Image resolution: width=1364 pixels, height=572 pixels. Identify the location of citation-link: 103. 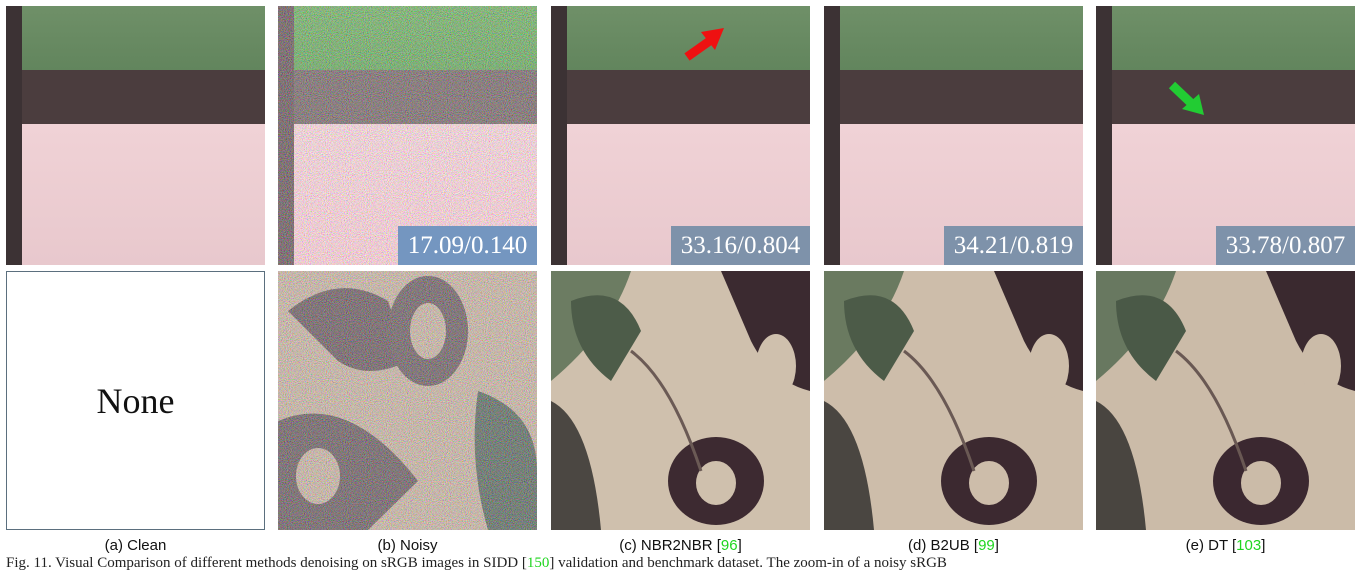
(1249, 545).